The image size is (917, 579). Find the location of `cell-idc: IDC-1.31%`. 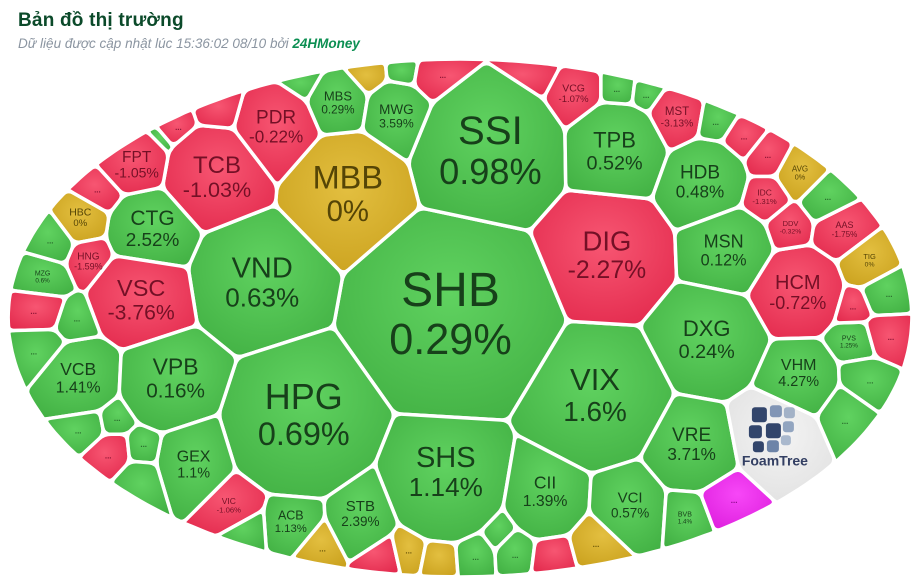

cell-idc: IDC-1.31% is located at coordinates (766, 199).